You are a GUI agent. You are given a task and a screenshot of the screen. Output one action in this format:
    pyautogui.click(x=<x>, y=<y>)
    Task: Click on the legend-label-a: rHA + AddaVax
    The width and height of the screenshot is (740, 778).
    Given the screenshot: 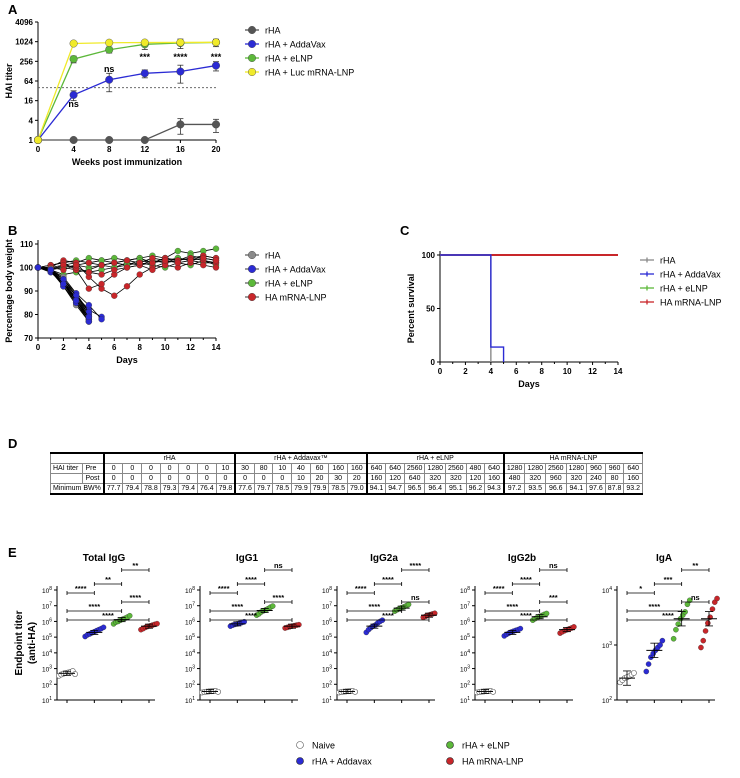 What is the action you would take?
    pyautogui.click(x=295, y=45)
    